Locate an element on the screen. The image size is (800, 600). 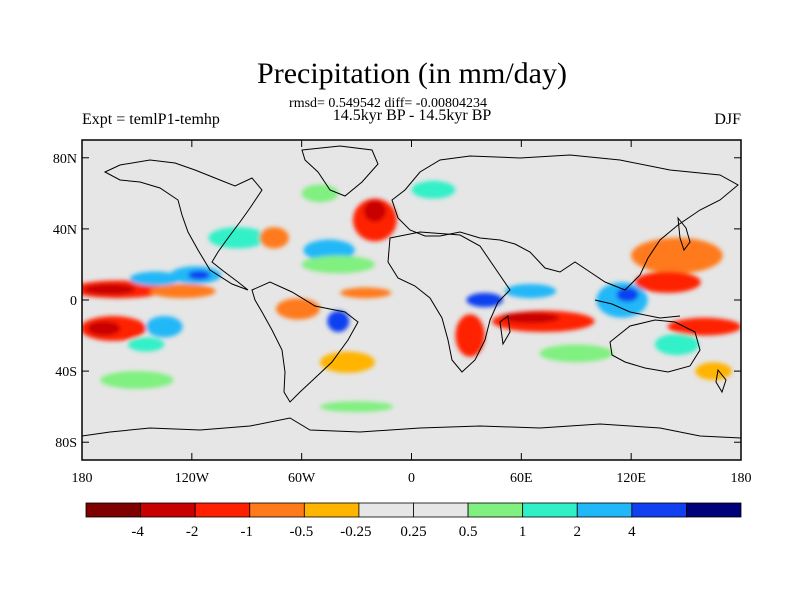
coastline-eurasia is located at coordinates (565, 222).